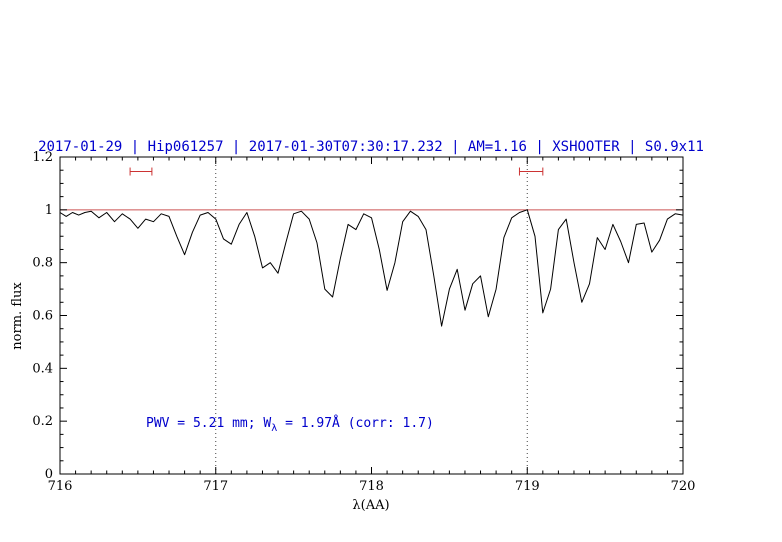  Describe the element at coordinates (355, 423) in the screenshot. I see `pwv-annotation-post: = 1.97Å (corr: 1.7)` at that location.